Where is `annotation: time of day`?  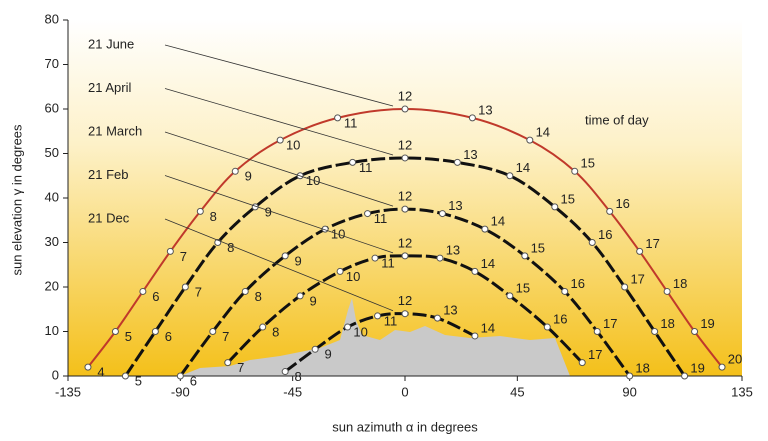
annotation: time of day is located at coordinates (617, 119).